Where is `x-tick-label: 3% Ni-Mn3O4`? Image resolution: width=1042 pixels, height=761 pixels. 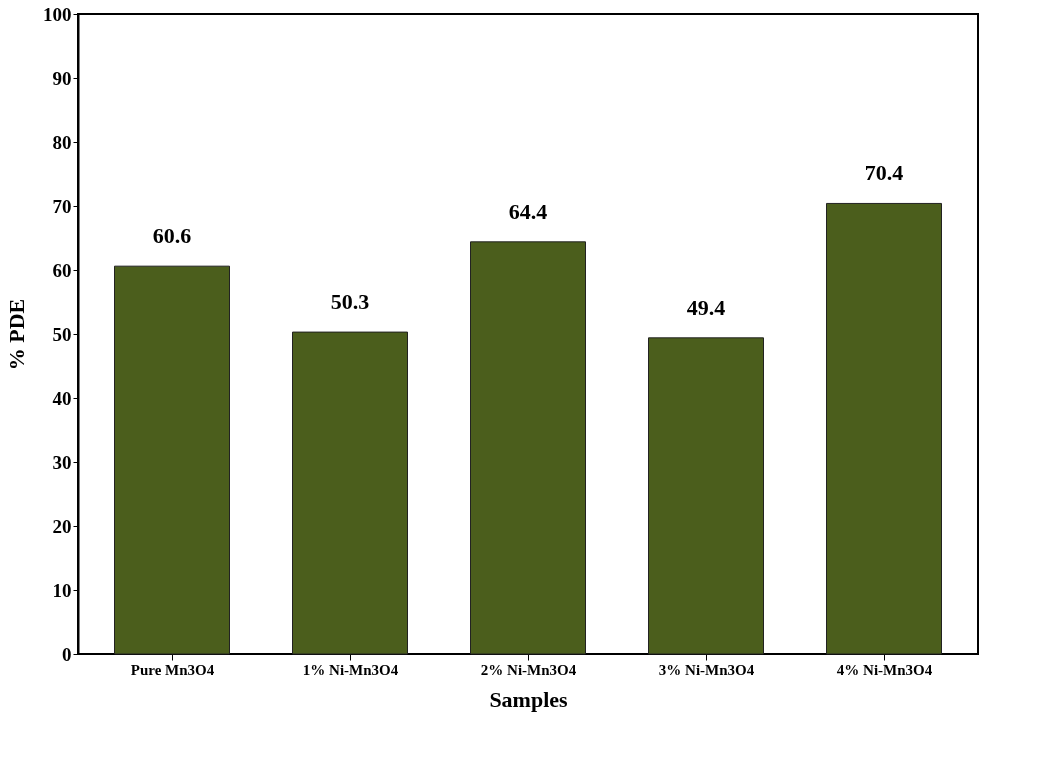 x-tick-label: 3% Ni-Mn3O4 is located at coordinates (706, 669).